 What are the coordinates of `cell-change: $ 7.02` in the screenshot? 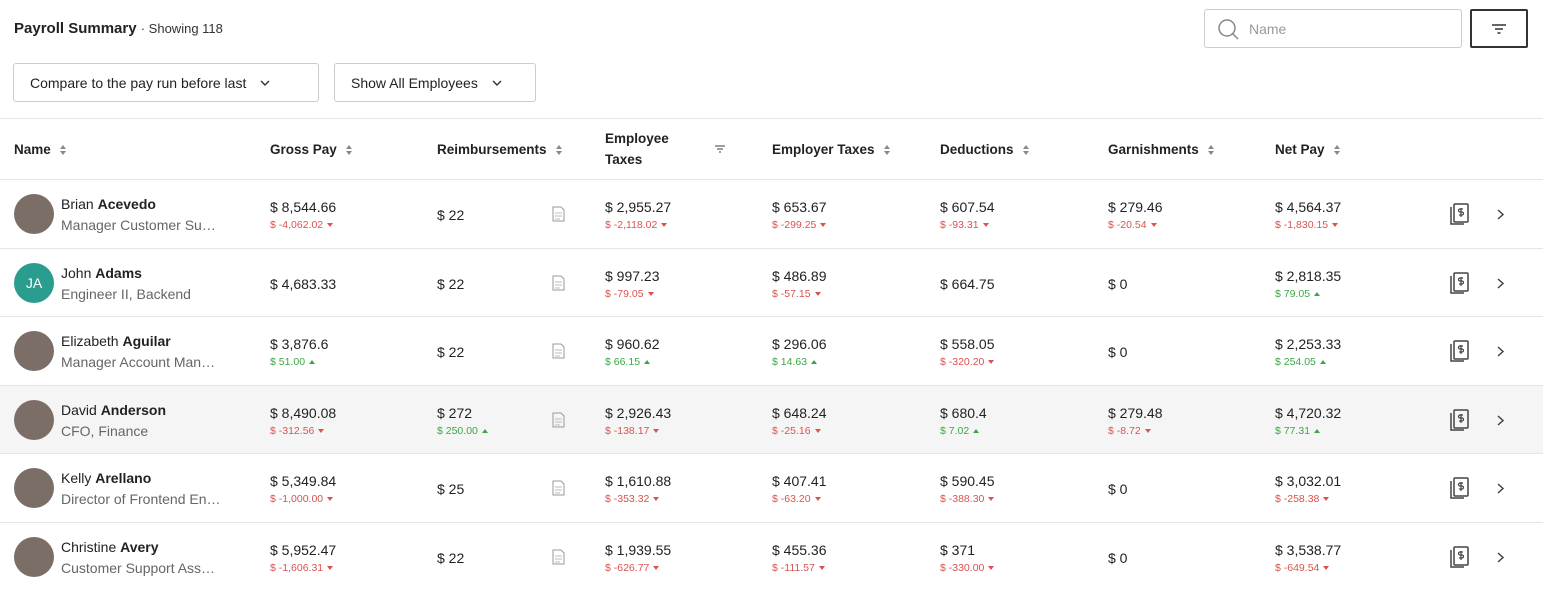 It's located at (963, 431).